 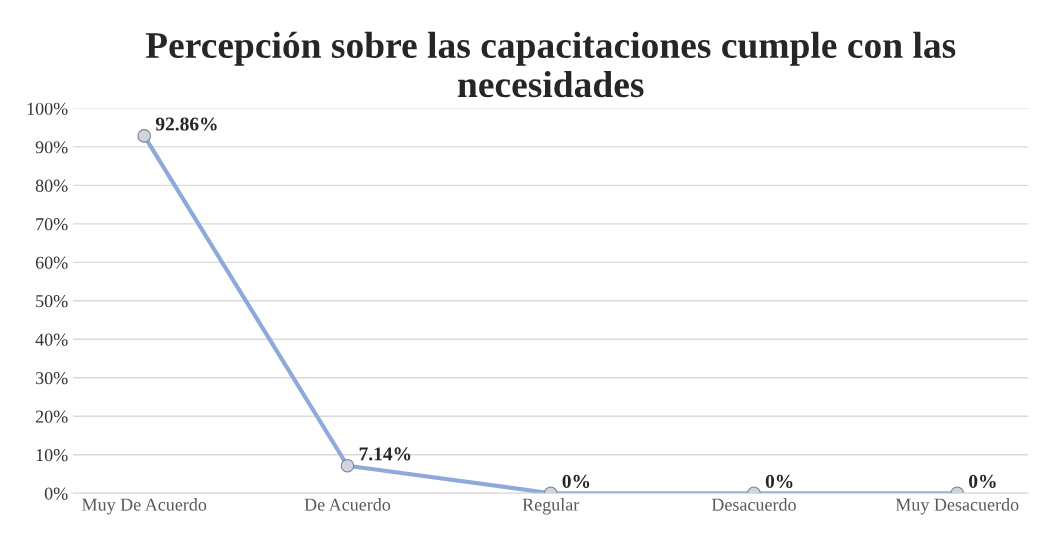 I want to click on x-tick-label: Desacuerdo, so click(x=753, y=504).